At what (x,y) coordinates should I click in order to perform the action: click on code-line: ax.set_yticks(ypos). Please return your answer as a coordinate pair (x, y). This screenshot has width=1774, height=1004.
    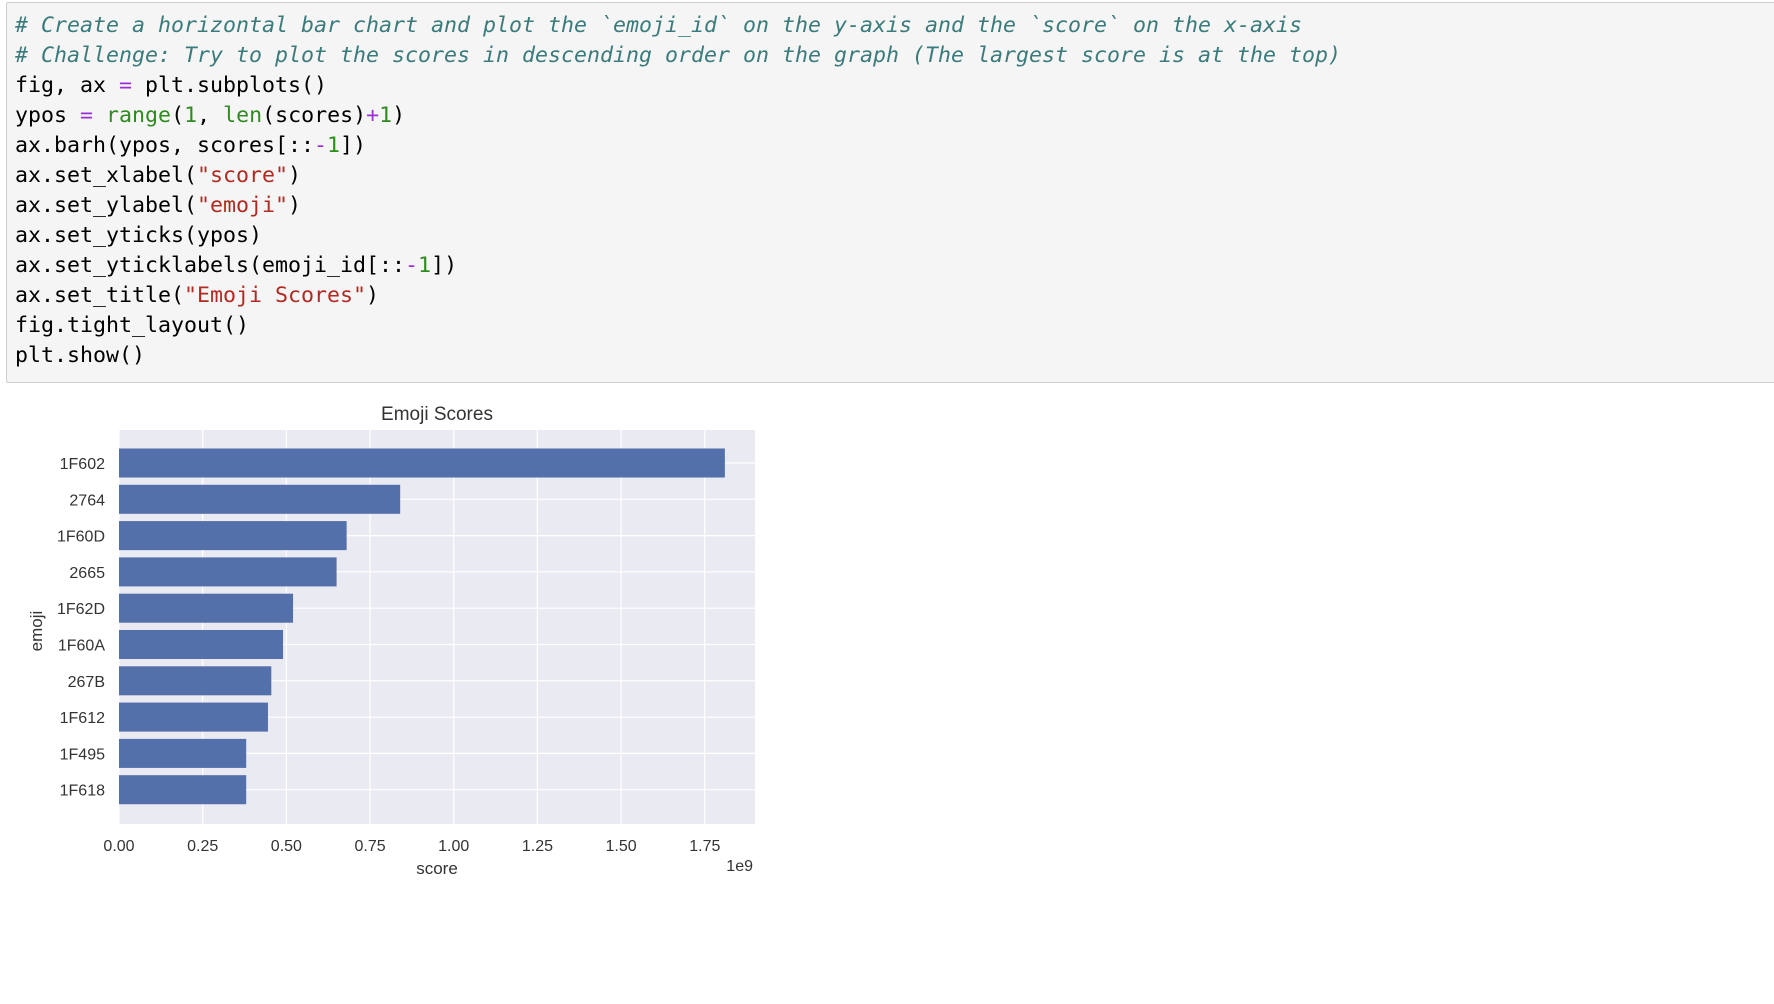
    Looking at the image, I should click on (678, 236).